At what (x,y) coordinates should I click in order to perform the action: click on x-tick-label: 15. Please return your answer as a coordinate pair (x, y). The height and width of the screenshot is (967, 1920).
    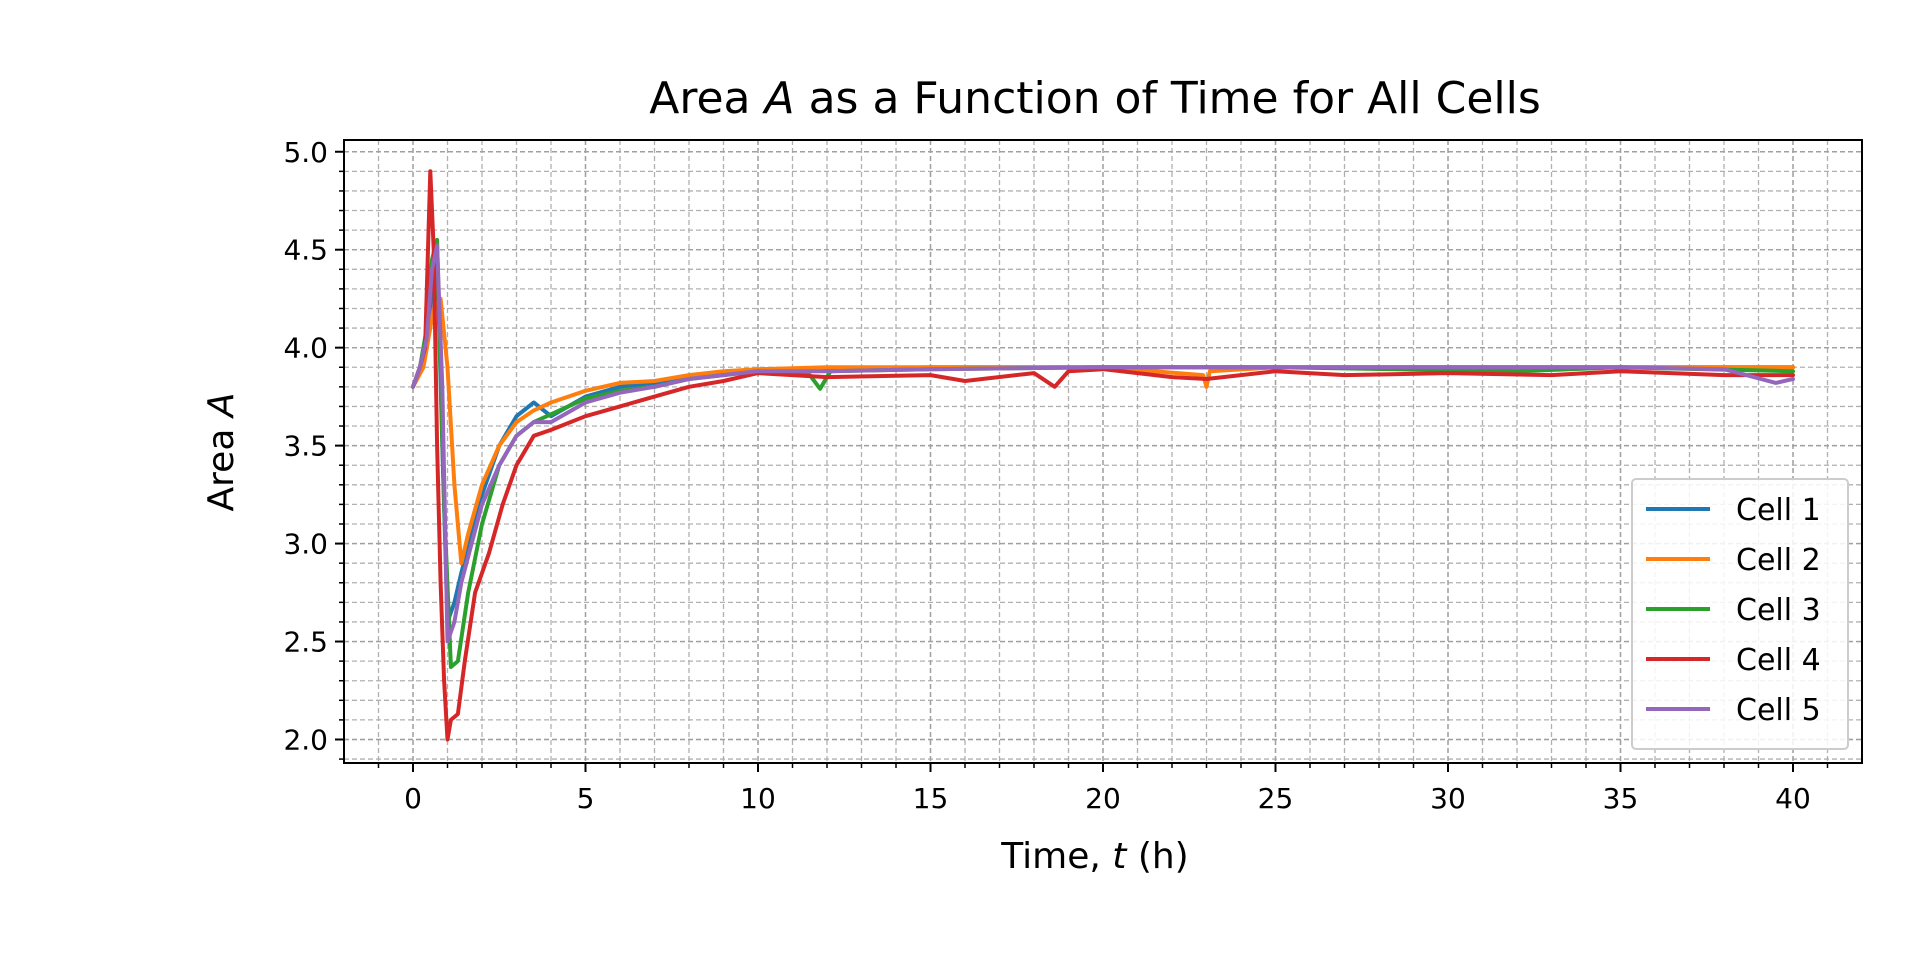
    Looking at the image, I should click on (931, 798).